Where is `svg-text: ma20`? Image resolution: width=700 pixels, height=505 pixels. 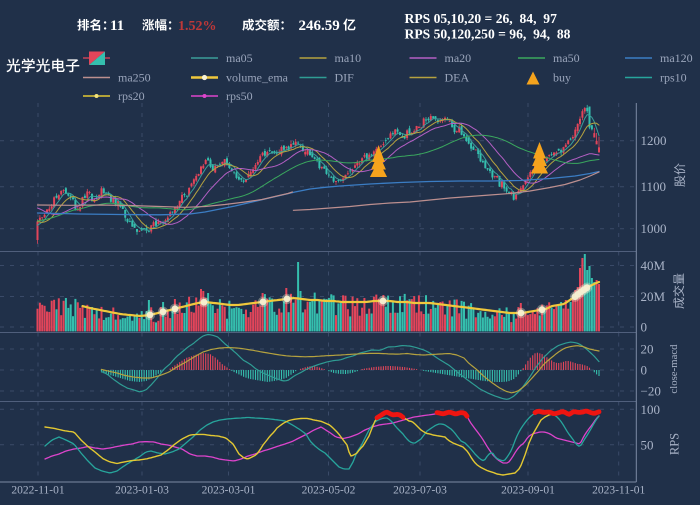 svg-text: ma20 is located at coordinates (458, 58).